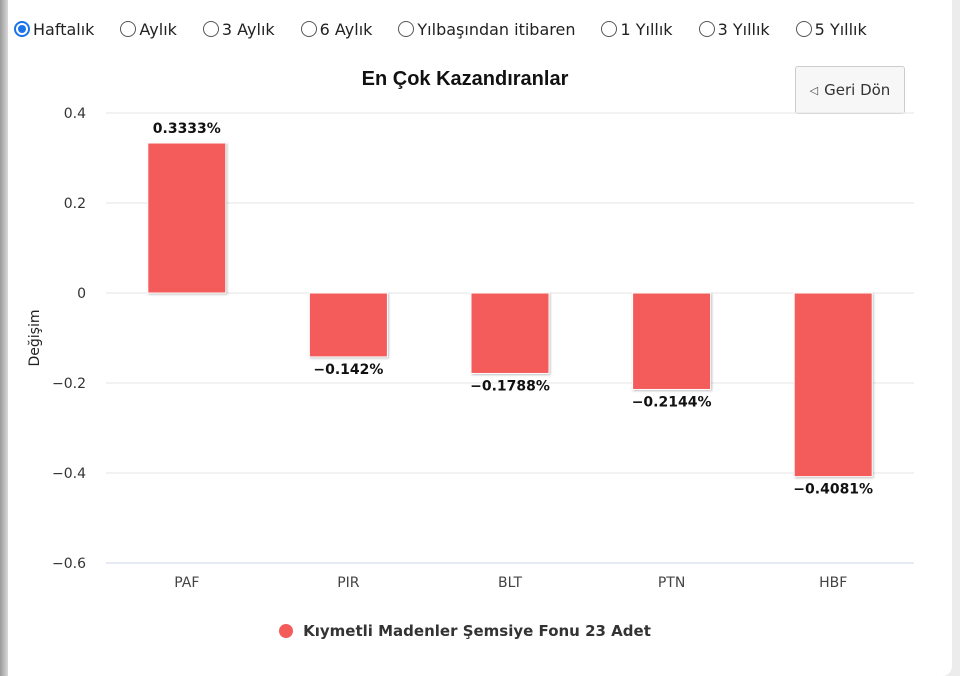 The image size is (960, 676). I want to click on data-label: 0.3333%, so click(187, 129).